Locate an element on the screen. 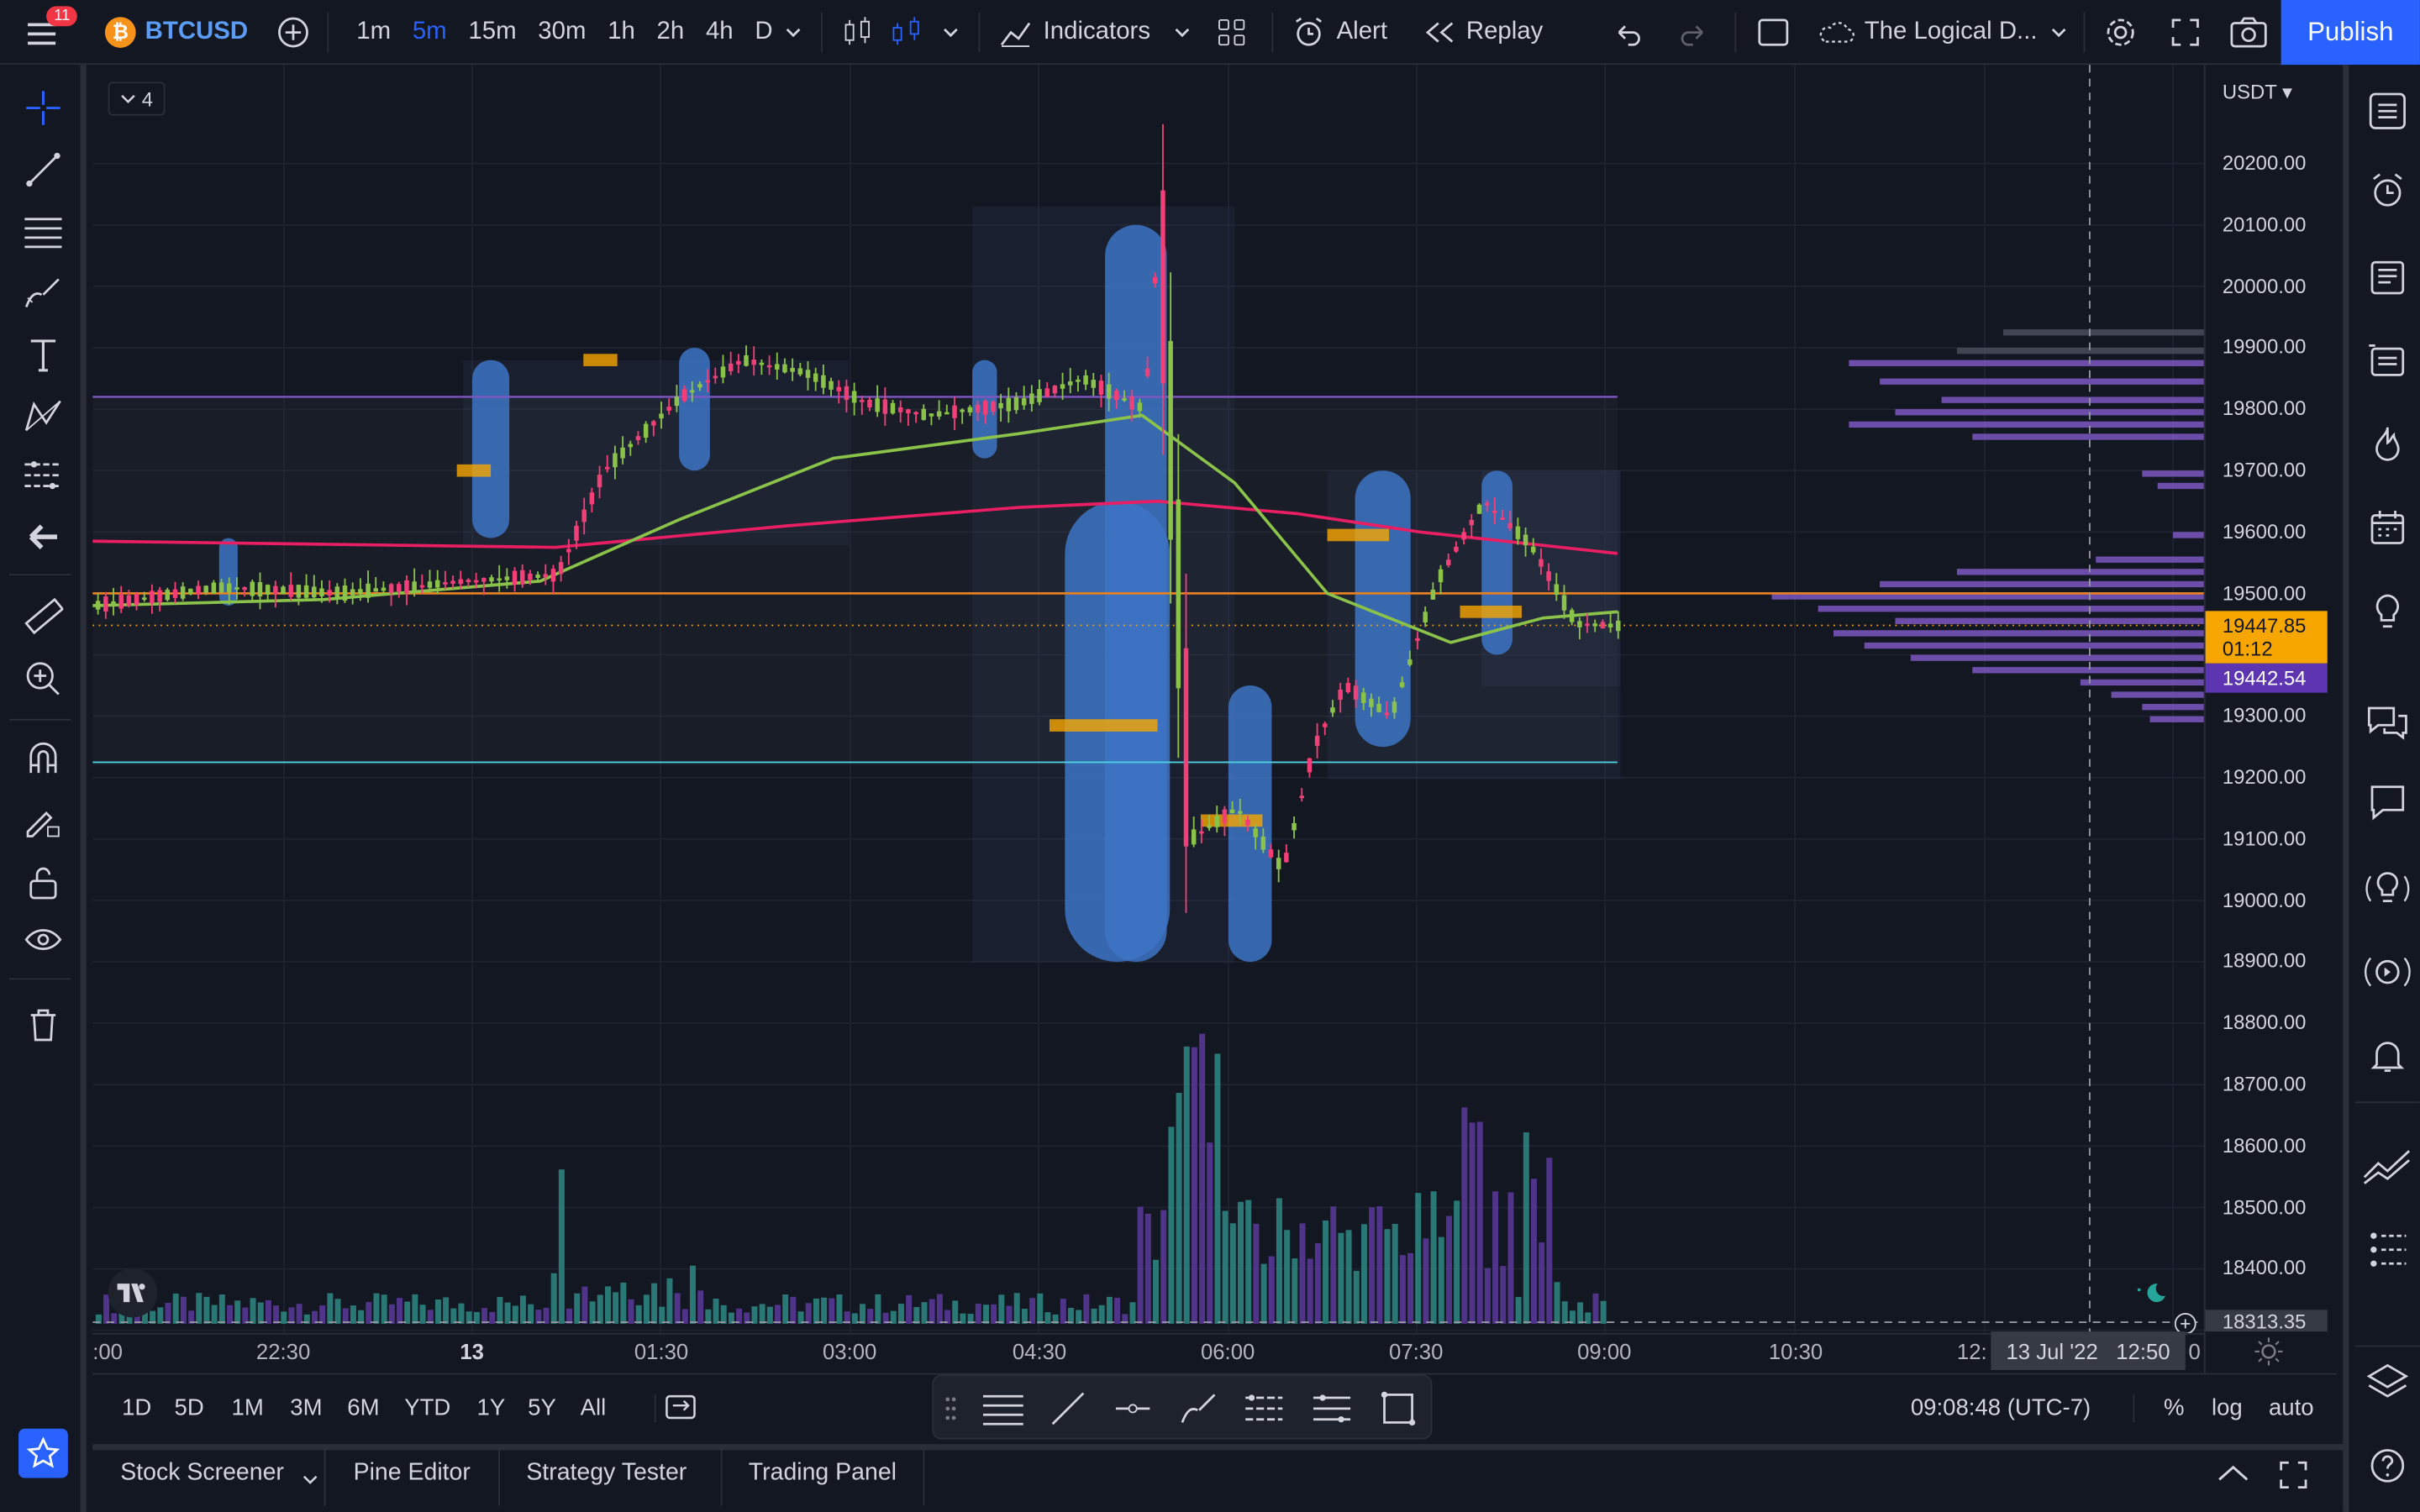 Image resolution: width=2420 pixels, height=1512 pixels. messages-button is located at coordinates (2388, 802).